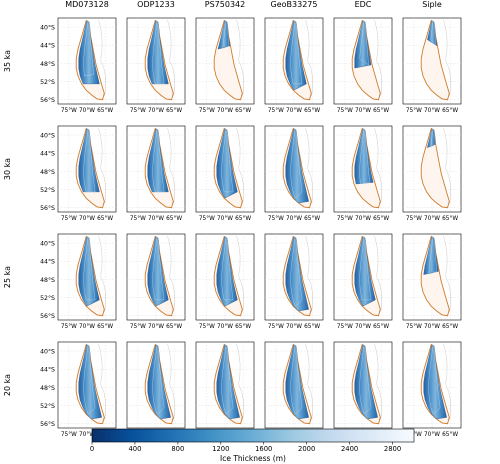 The width and height of the screenshot is (500, 464). I want to click on column-title: EDC, so click(363, 4).